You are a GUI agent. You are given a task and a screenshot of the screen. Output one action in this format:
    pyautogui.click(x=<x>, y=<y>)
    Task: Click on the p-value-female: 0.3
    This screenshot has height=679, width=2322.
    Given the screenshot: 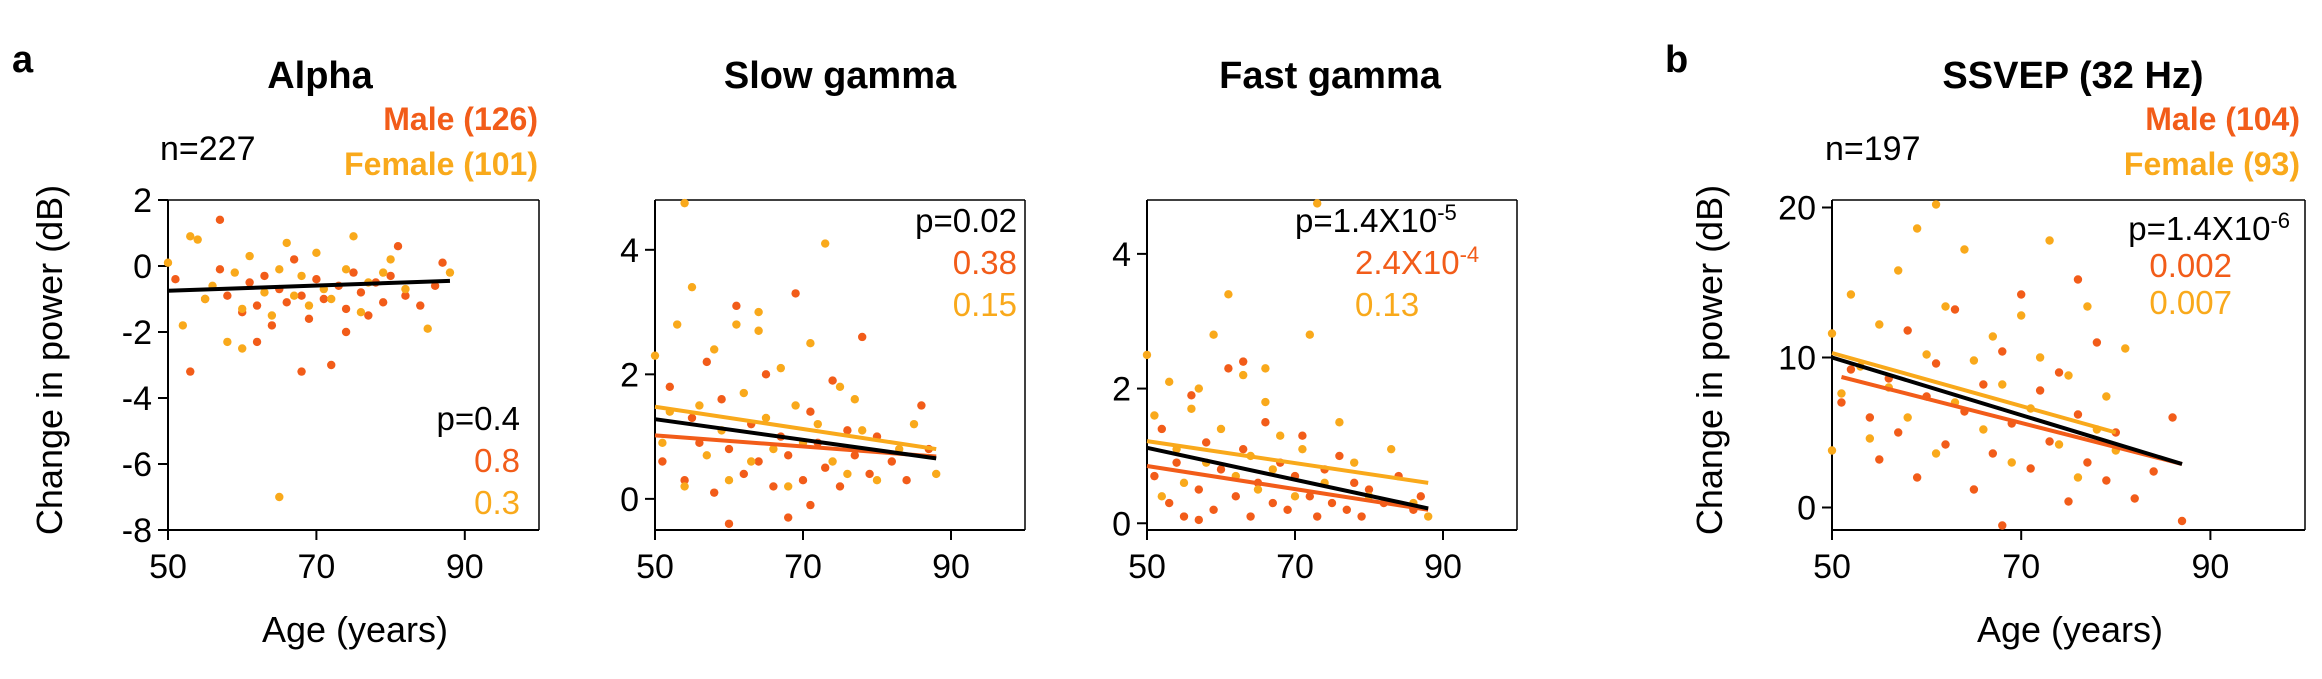 What is the action you would take?
    pyautogui.click(x=497, y=502)
    